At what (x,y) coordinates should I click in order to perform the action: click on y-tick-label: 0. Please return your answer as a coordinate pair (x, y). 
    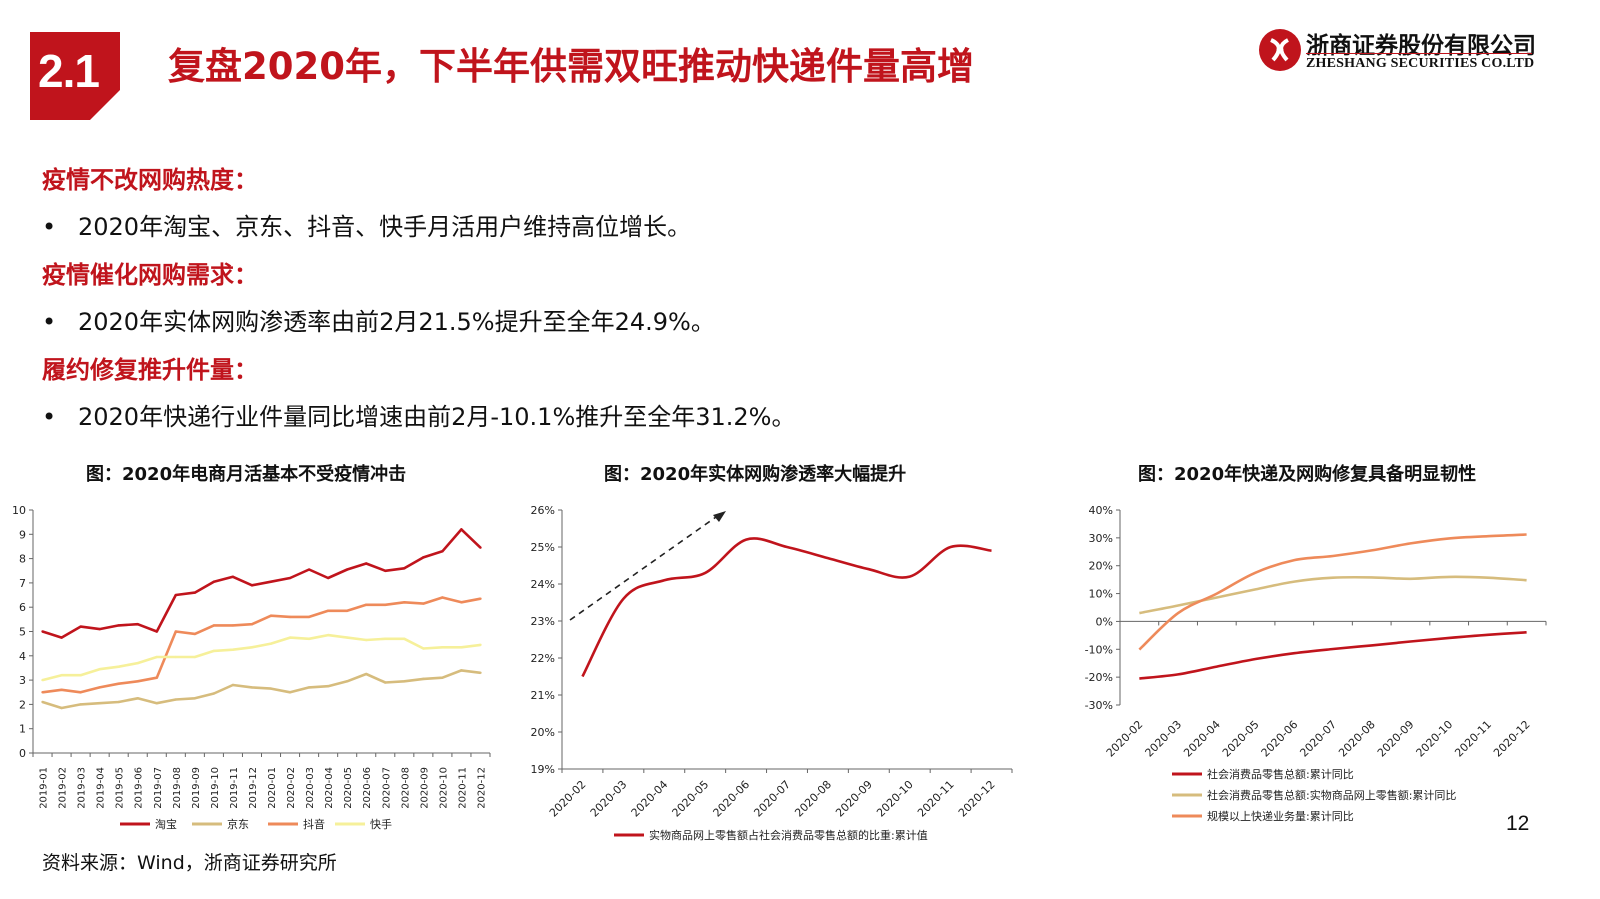
    Looking at the image, I should click on (22, 753).